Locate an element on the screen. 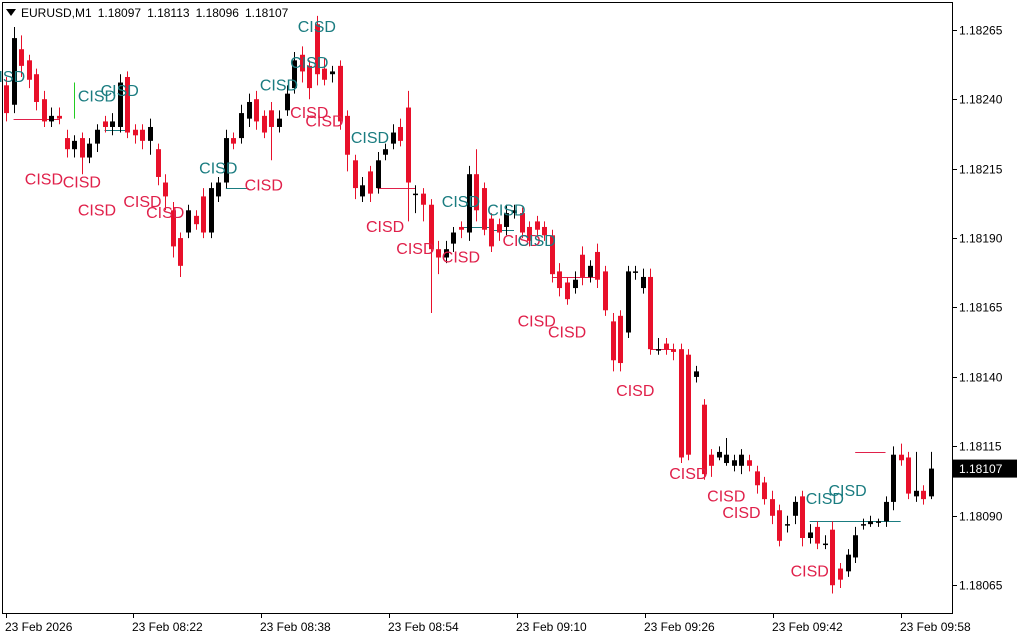 This screenshot has height=640, width=1024. chart-header: EURUSD,M1 1.18097 1.18113 1.18096 1.18107 is located at coordinates (147, 12).